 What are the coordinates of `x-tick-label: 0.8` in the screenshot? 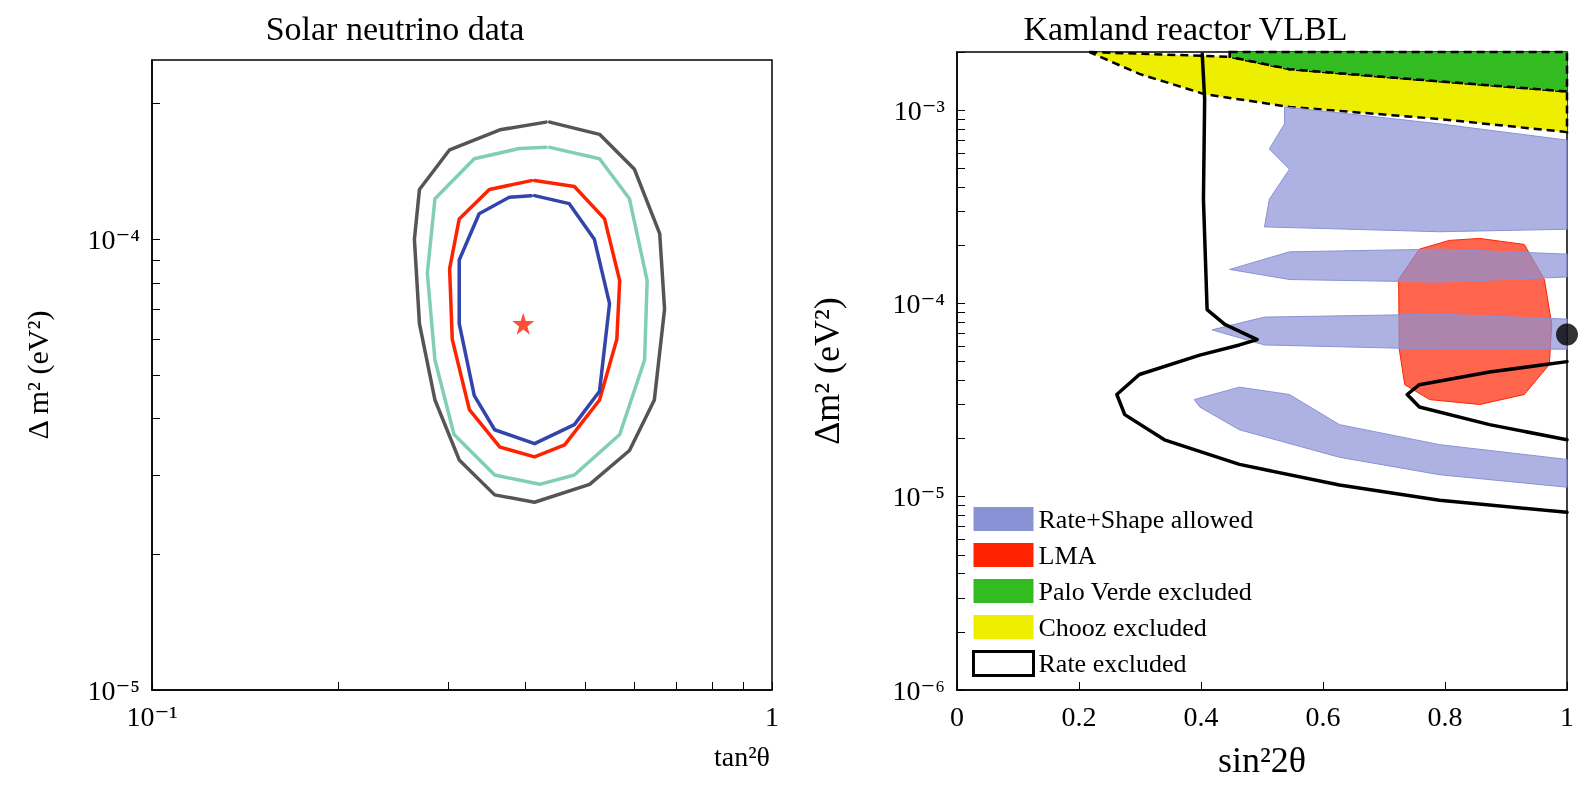 It's located at (1445, 716).